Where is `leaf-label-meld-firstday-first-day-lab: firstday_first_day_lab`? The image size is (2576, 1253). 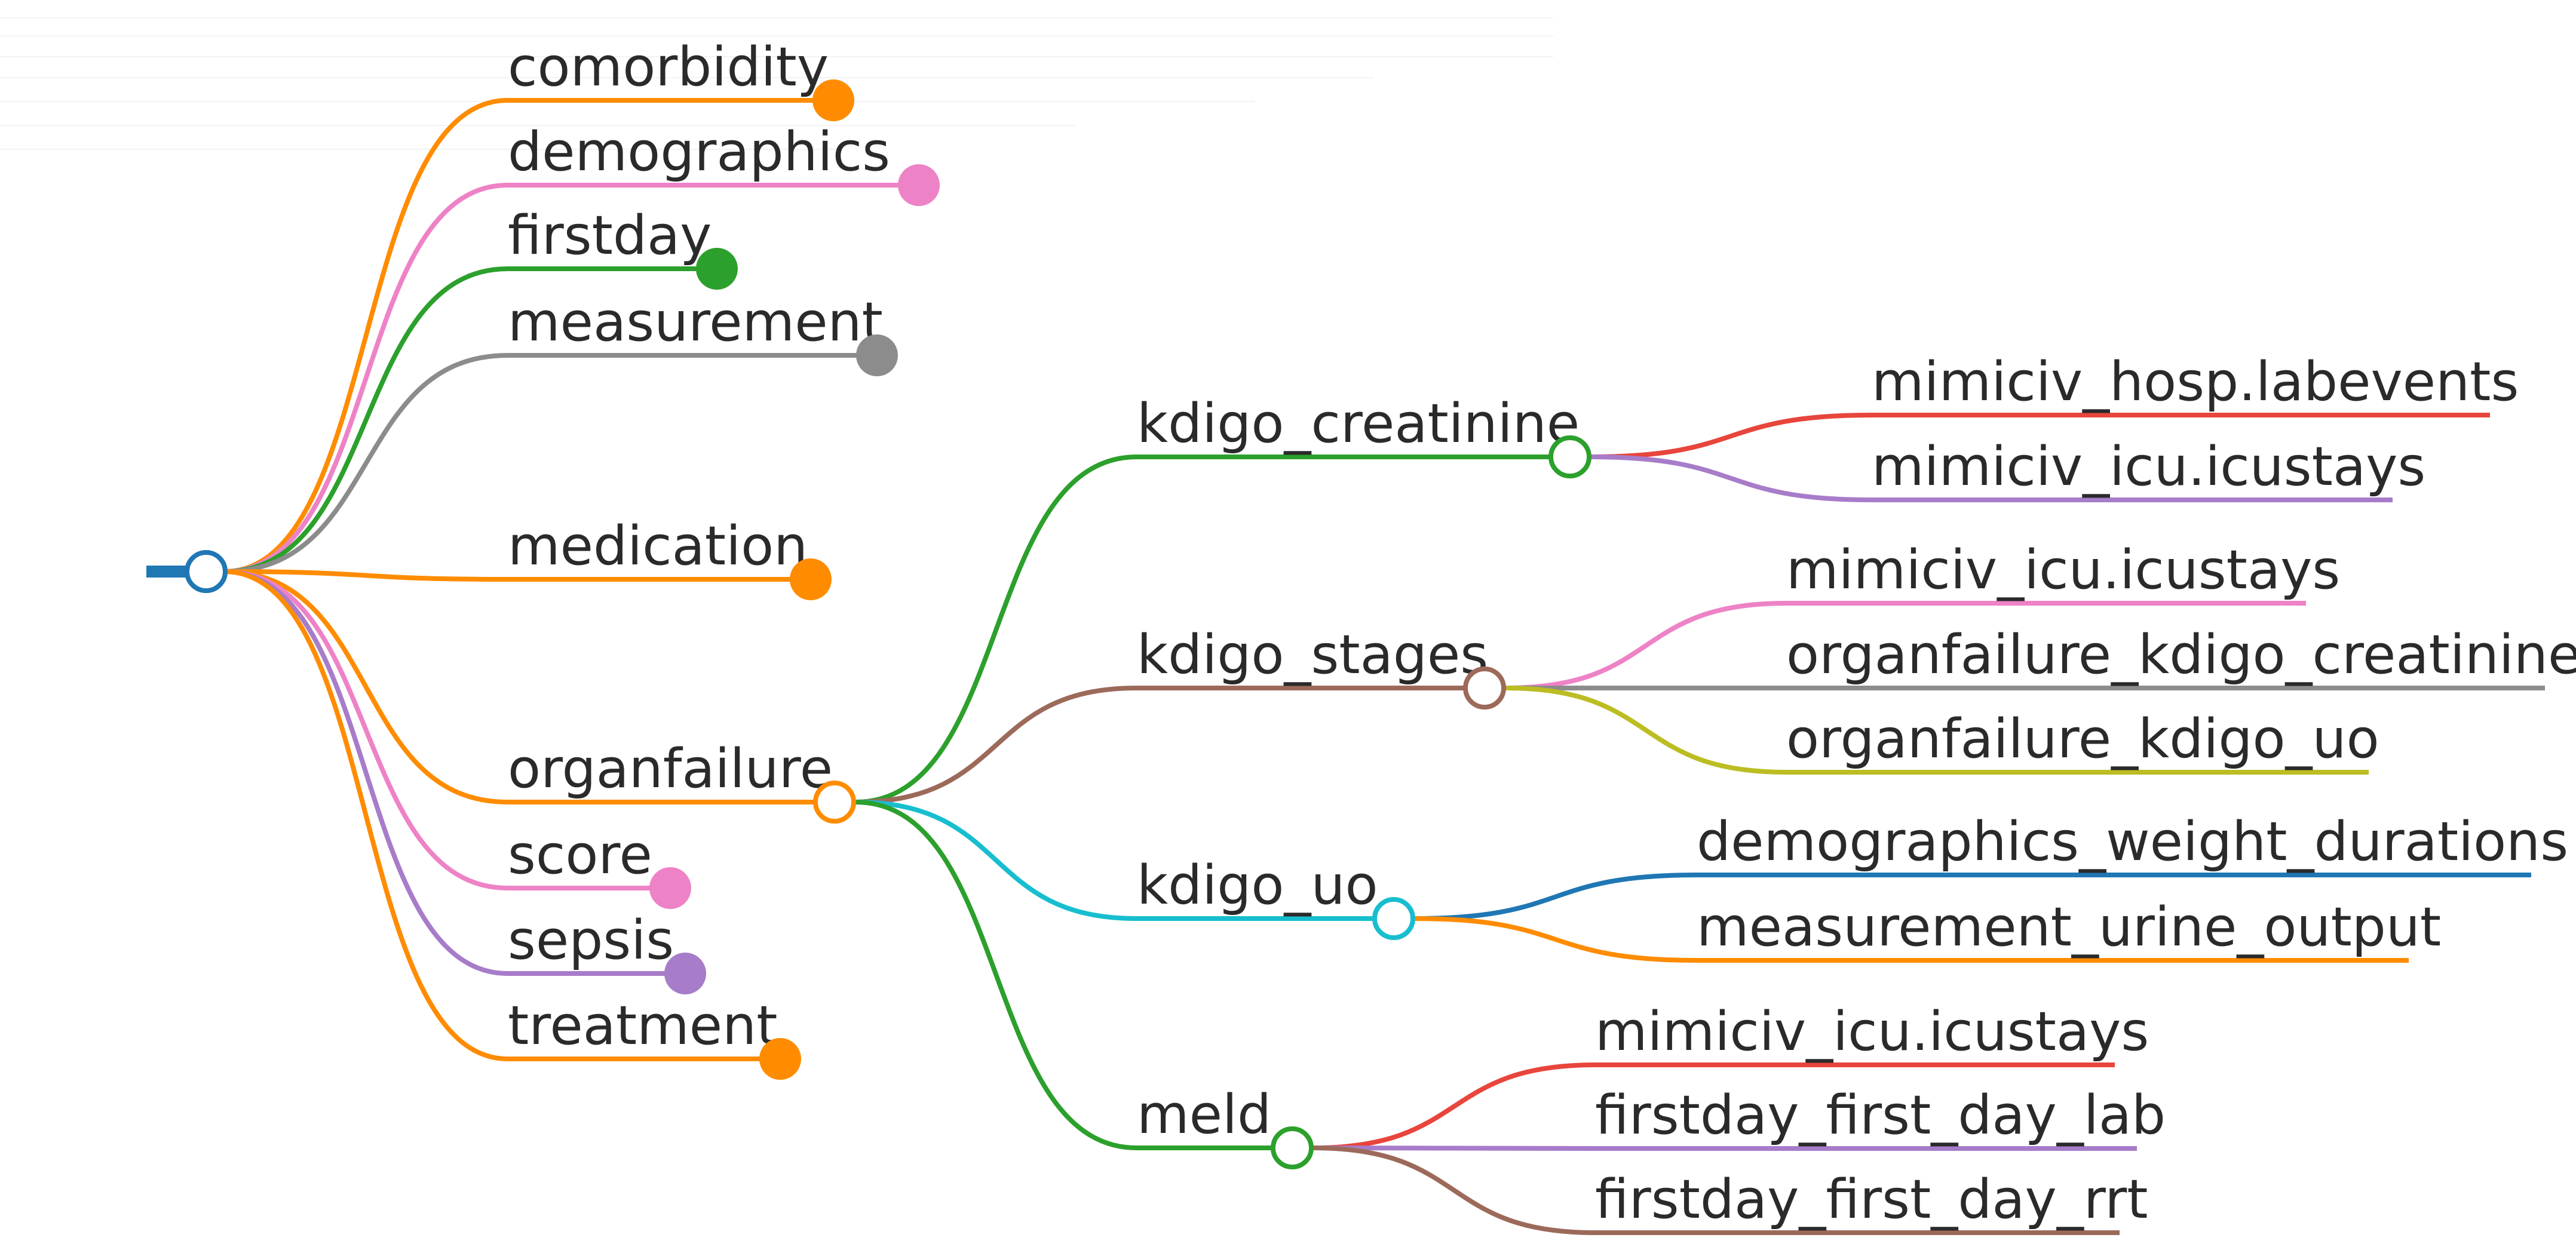 leaf-label-meld-firstday-first-day-lab: firstday_first_day_lab is located at coordinates (1881, 1116).